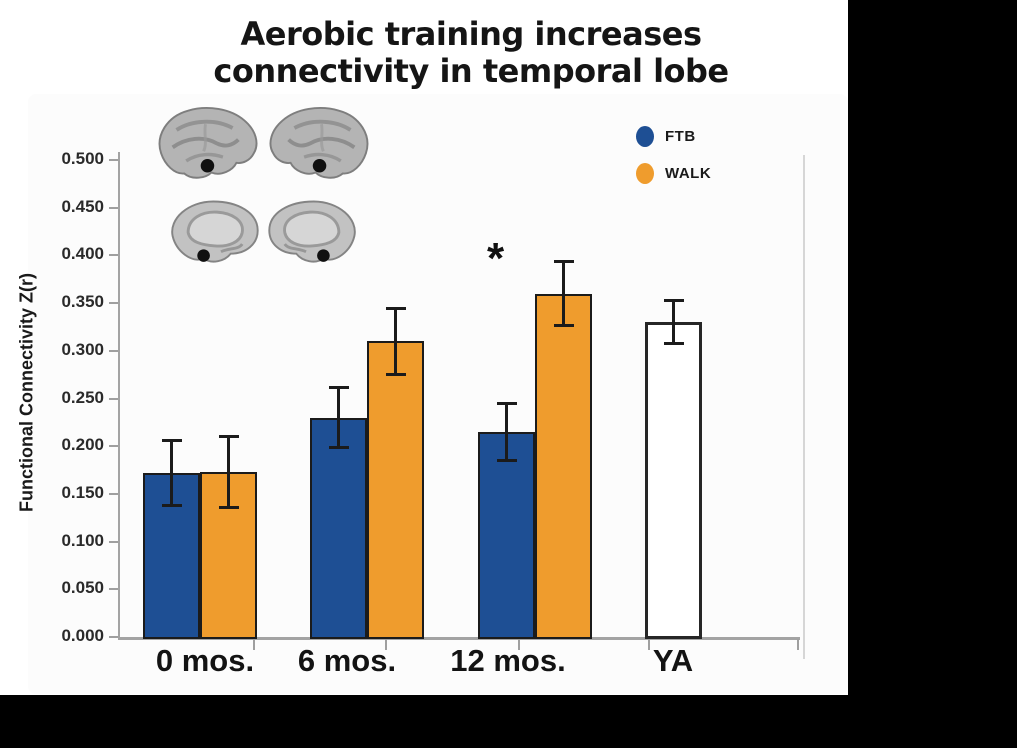 This screenshot has width=1017, height=748. What do you see at coordinates (82, 349) in the screenshot?
I see `y-tick-label: 0.300` at bounding box center [82, 349].